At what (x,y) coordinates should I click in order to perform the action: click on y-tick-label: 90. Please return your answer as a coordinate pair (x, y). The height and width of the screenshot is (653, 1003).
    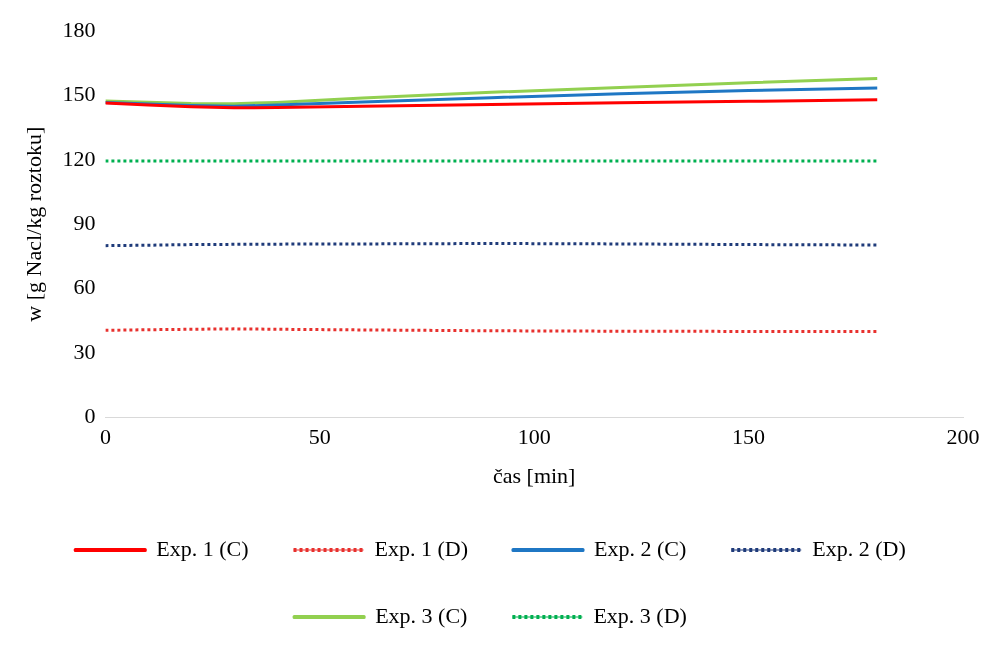
    Looking at the image, I should click on (84, 222).